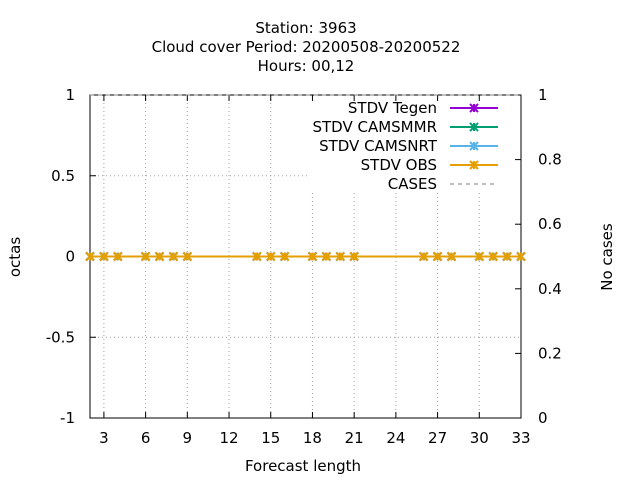  Describe the element at coordinates (520, 438) in the screenshot. I see `x-tick-label: 33` at that location.